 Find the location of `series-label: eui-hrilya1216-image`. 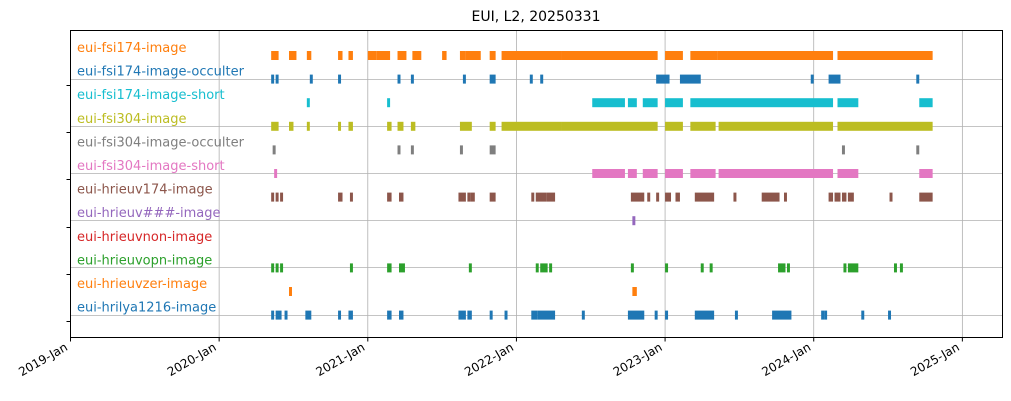

series-label: eui-hrilya1216-image is located at coordinates (146, 308).